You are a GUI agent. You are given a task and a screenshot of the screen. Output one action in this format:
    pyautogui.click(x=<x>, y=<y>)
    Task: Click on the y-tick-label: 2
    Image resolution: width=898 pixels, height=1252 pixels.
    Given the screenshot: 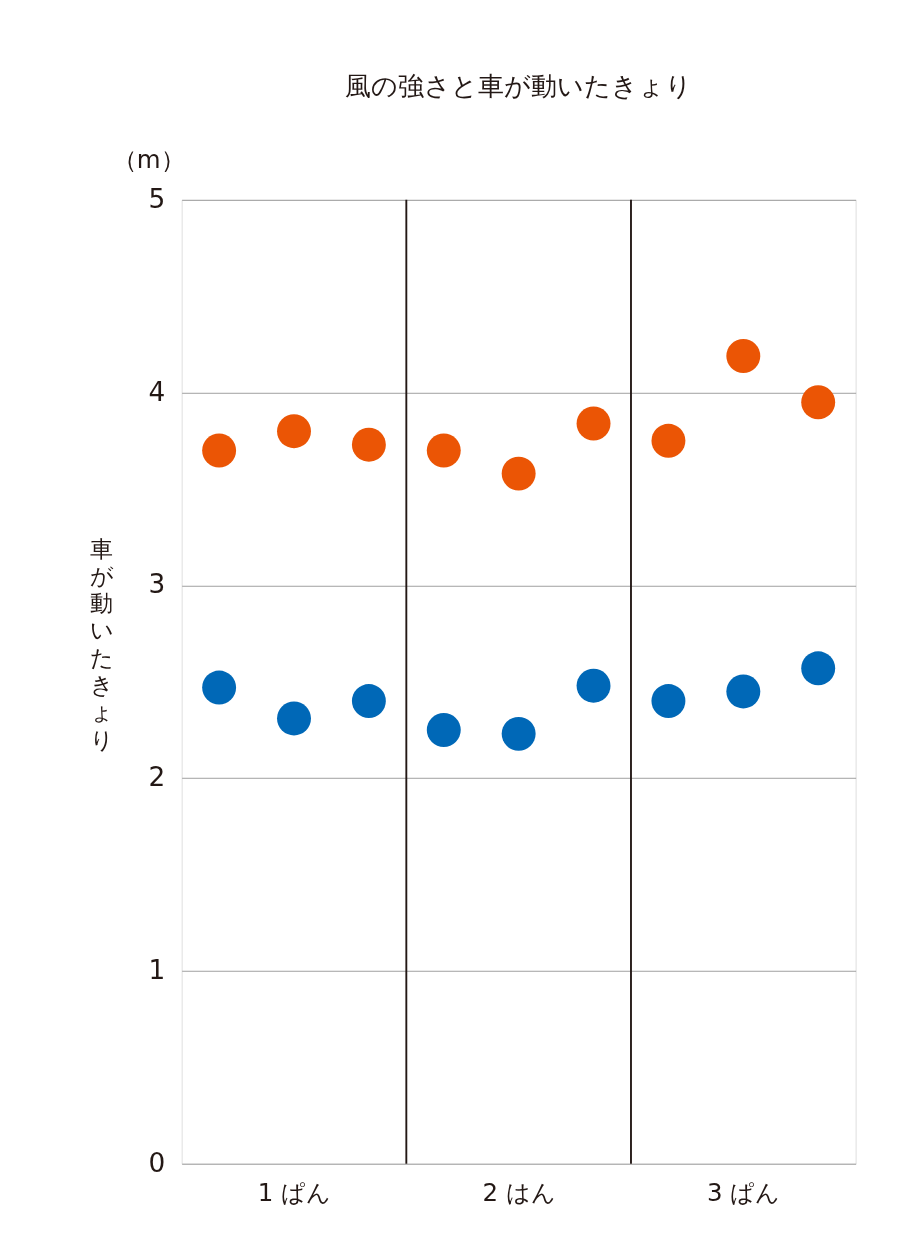 What is the action you would take?
    pyautogui.click(x=157, y=777)
    